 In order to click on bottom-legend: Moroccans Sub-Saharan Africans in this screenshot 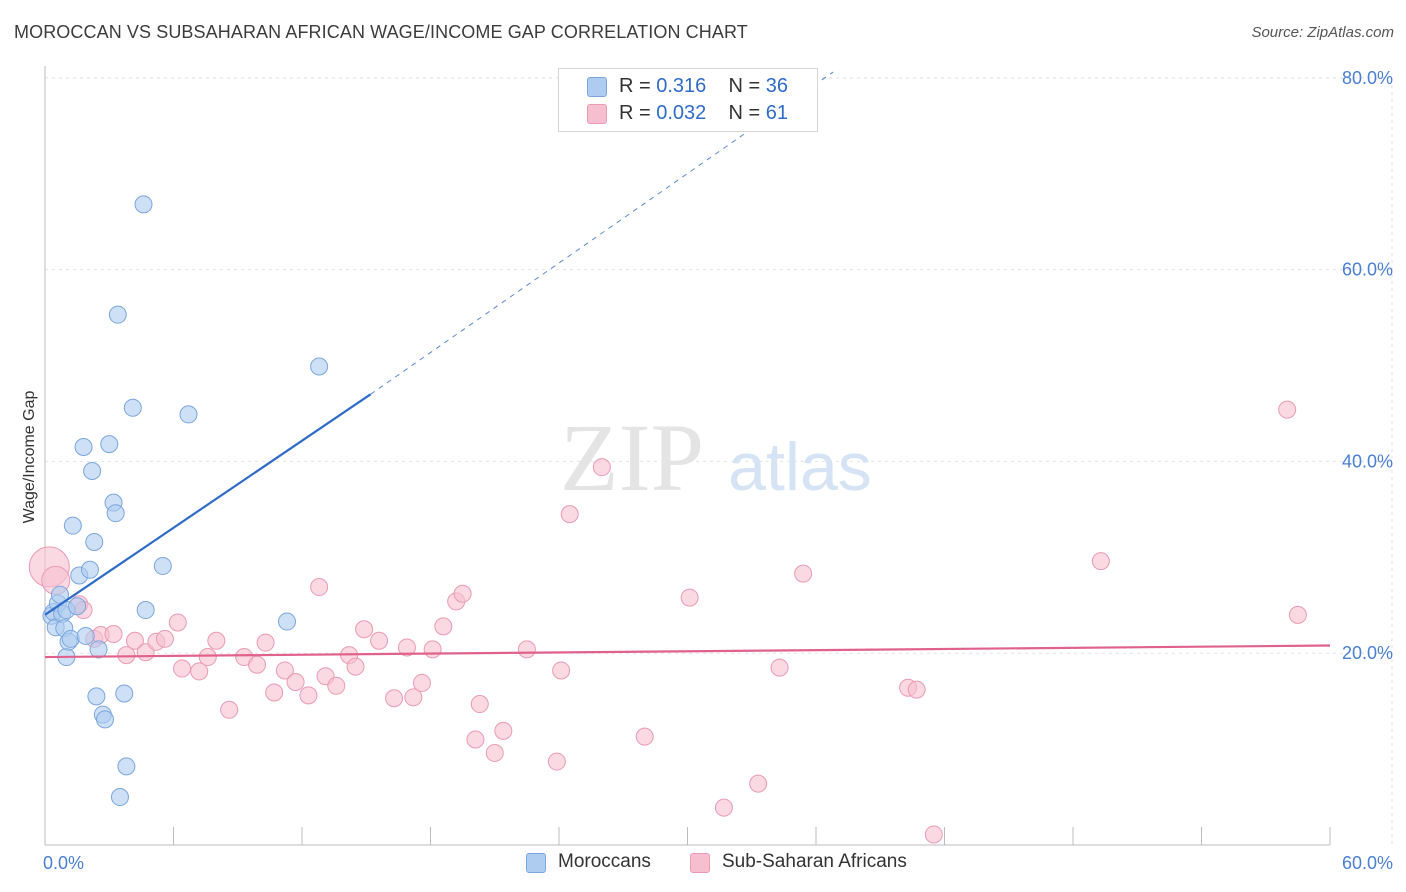, I will do `click(703, 864)`.